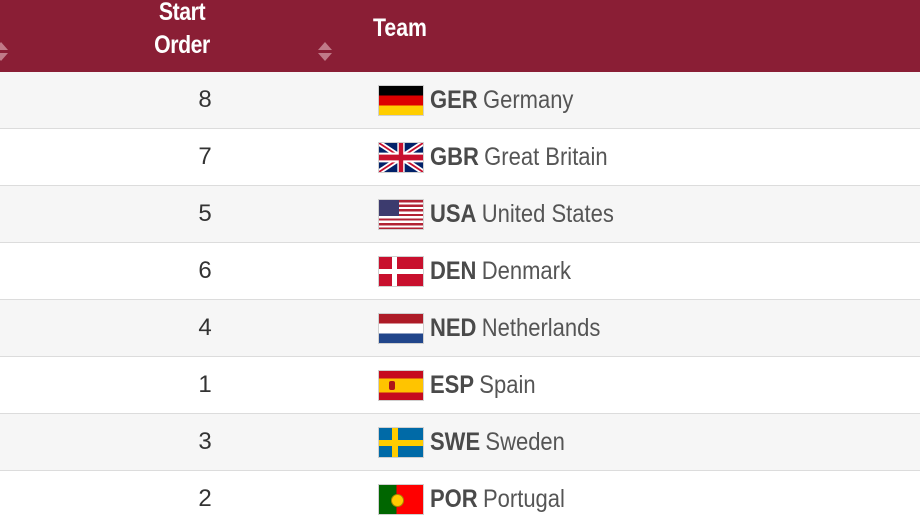 This screenshot has height=527, width=920. Describe the element at coordinates (401, 328) in the screenshot. I see `netherlands-flag-icon` at that location.